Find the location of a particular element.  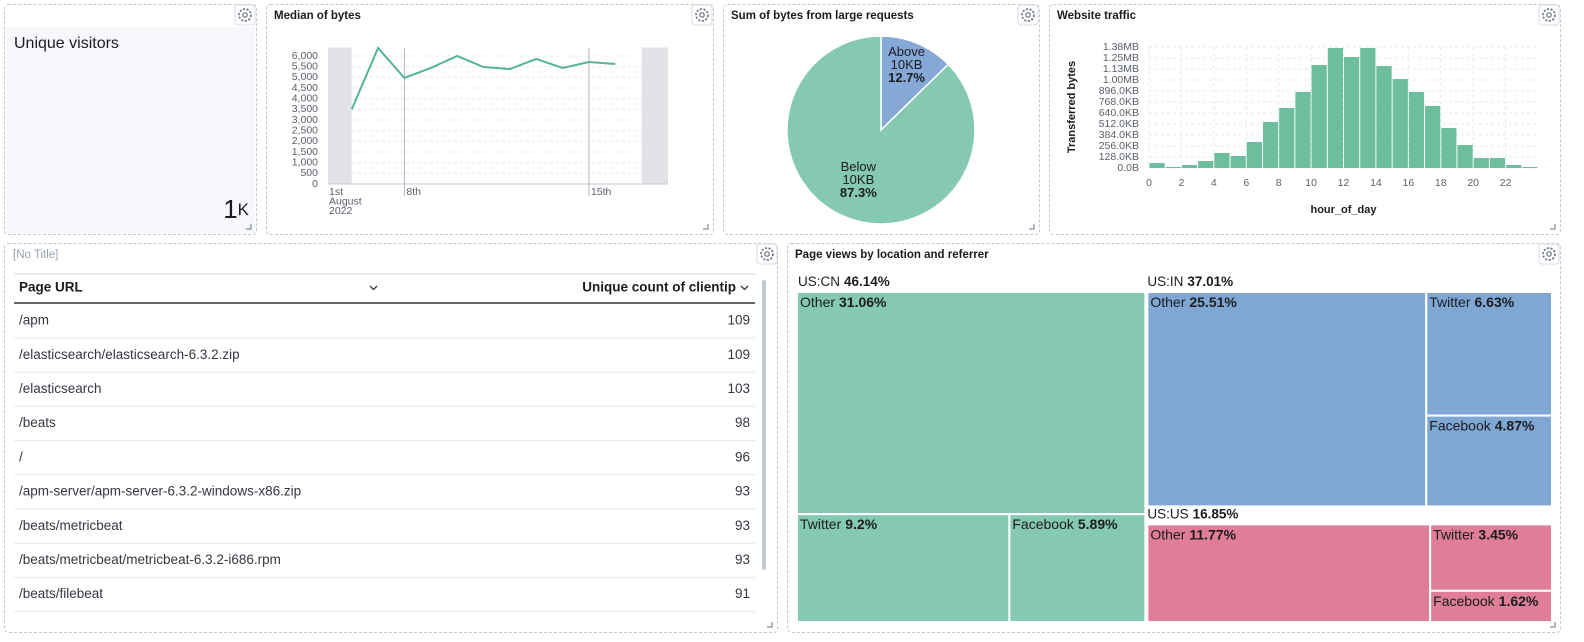

group-label: US:CN 46.14% is located at coordinates (844, 281).